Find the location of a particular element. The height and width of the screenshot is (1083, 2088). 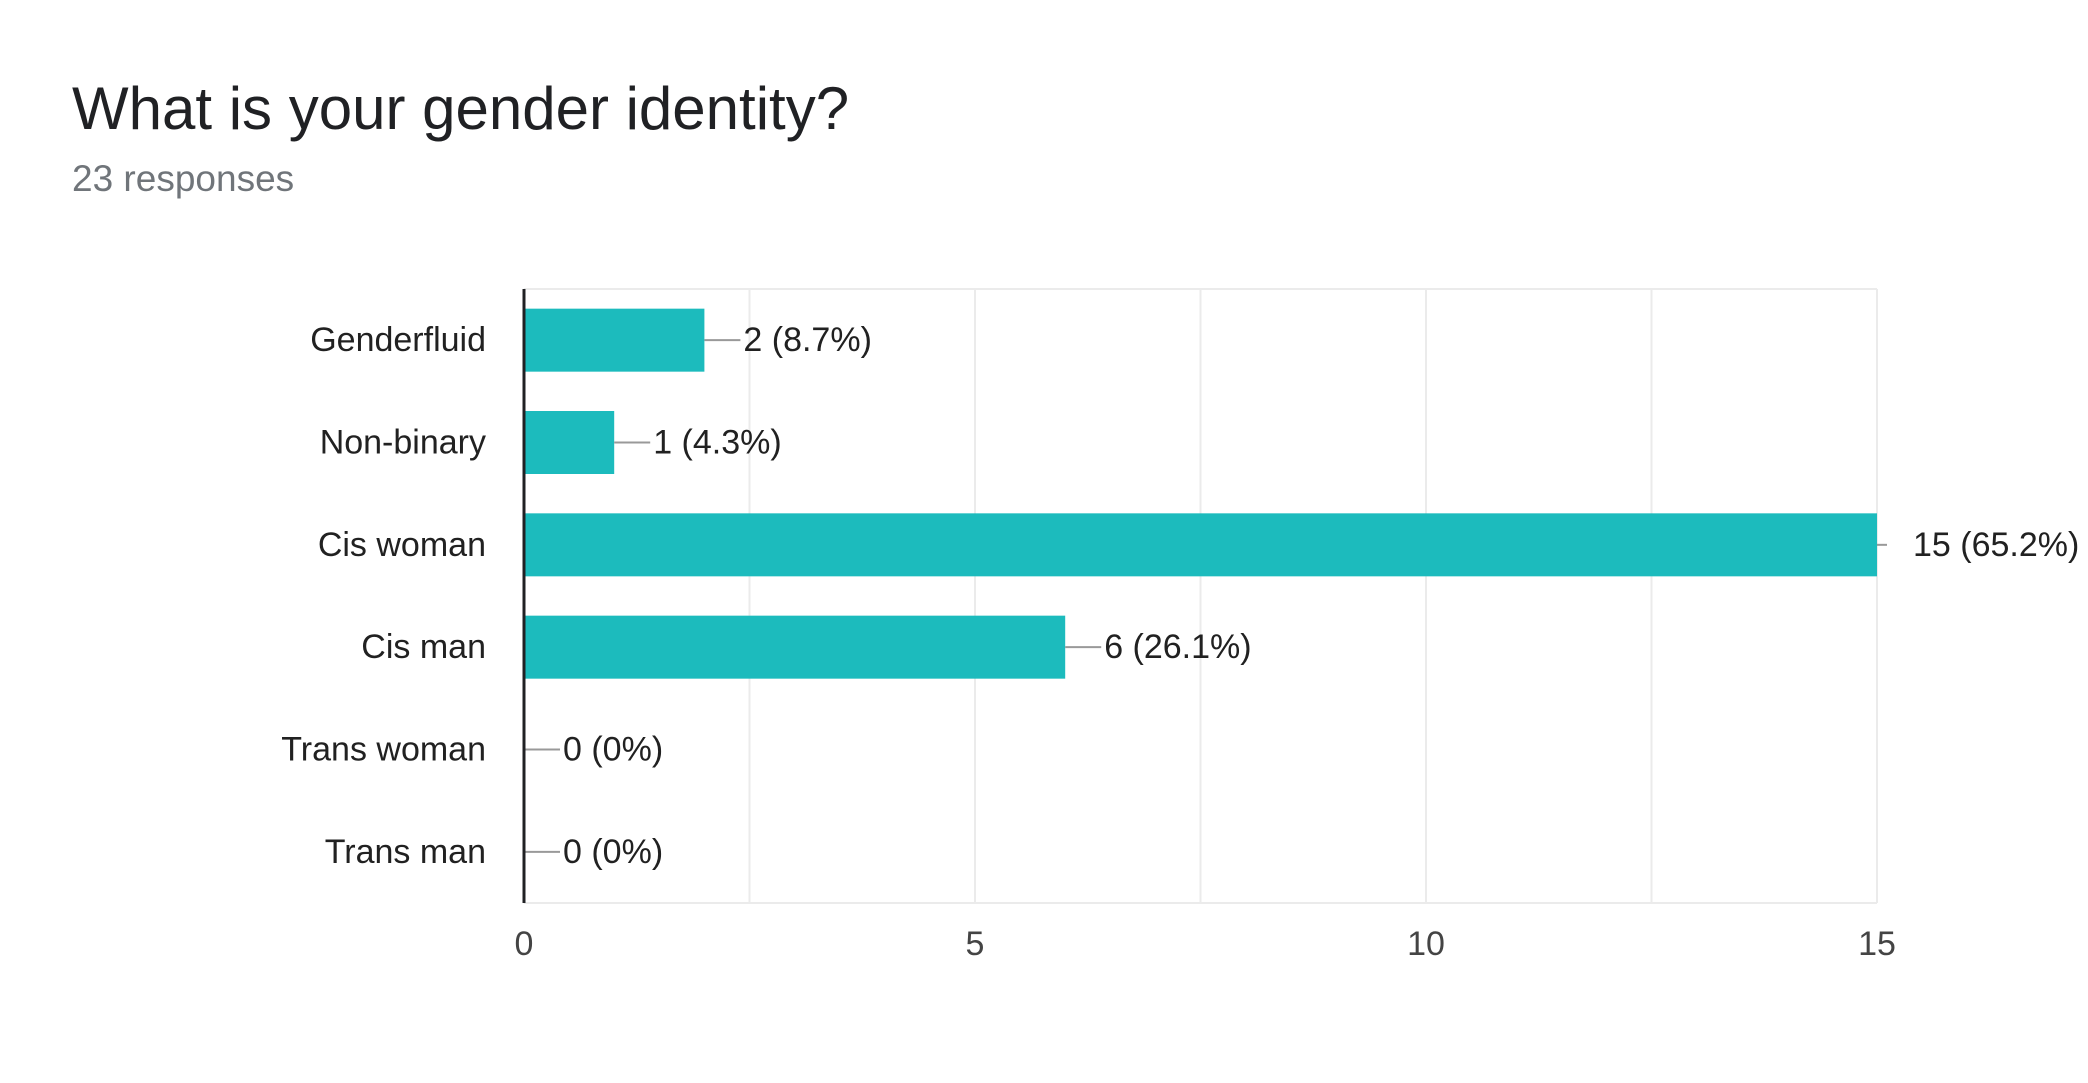

category-label: Cis man is located at coordinates (423, 647).